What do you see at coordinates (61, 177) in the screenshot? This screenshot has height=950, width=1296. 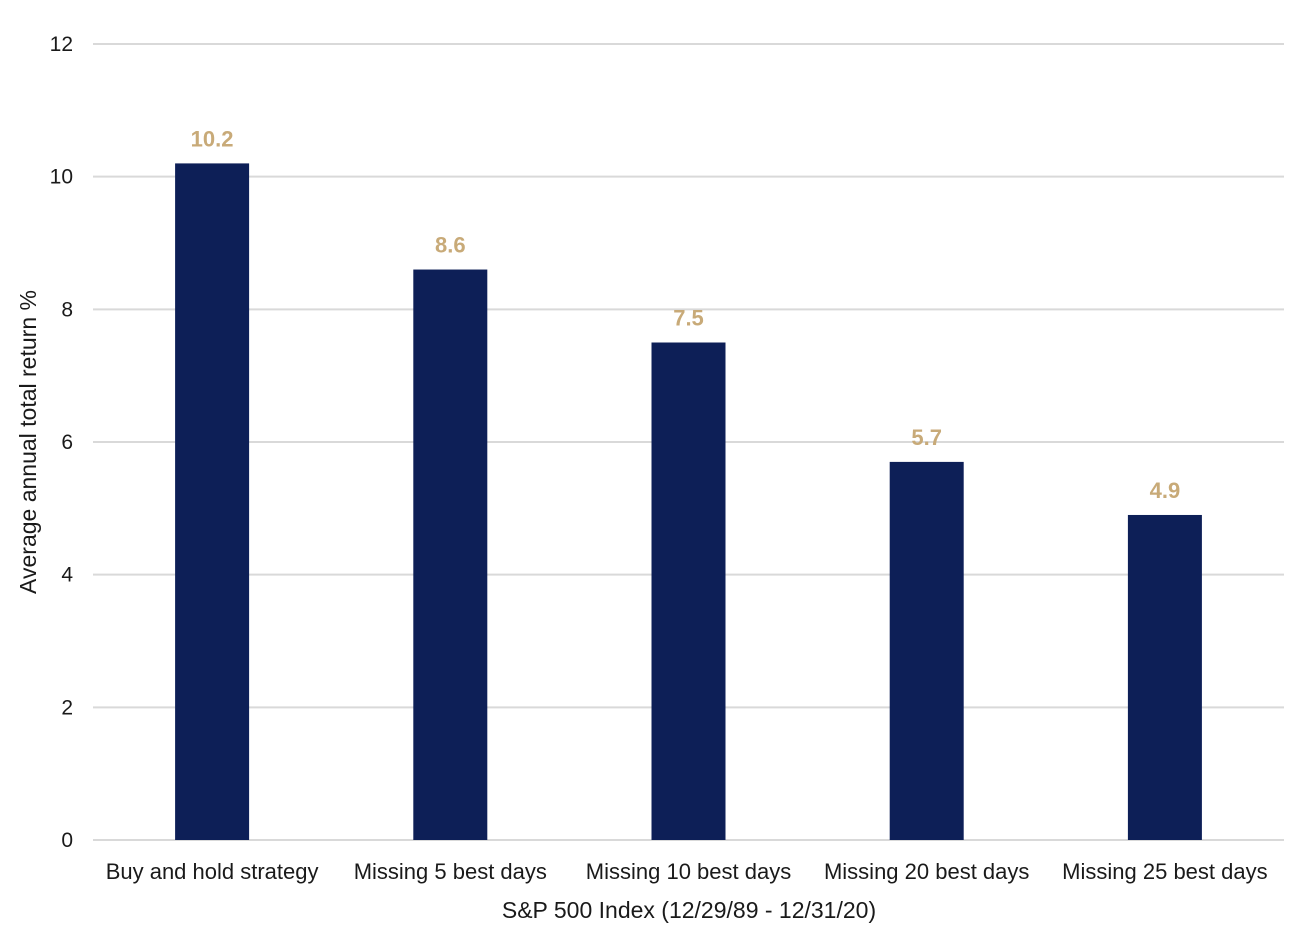 I see `y-tick-label: 10` at bounding box center [61, 177].